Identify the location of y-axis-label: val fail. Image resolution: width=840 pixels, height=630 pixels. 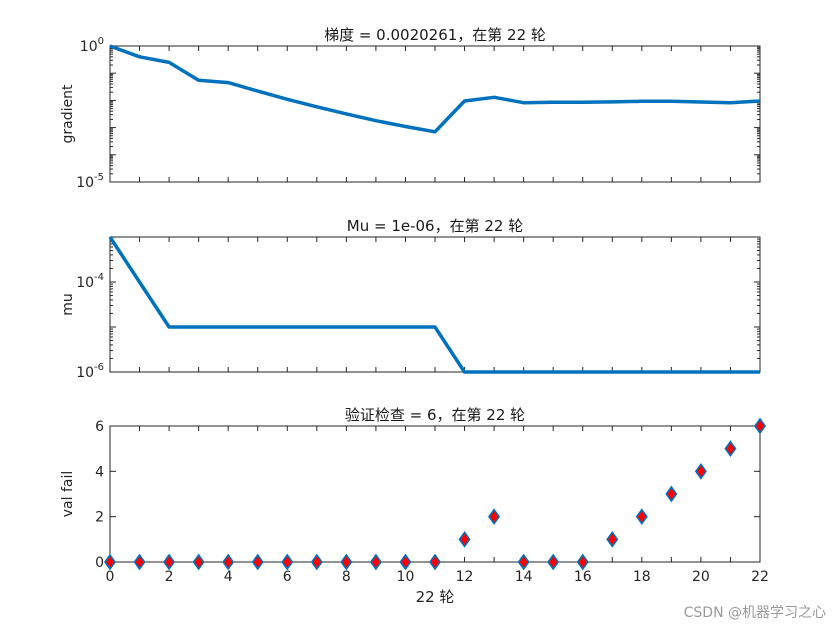
(68, 494).